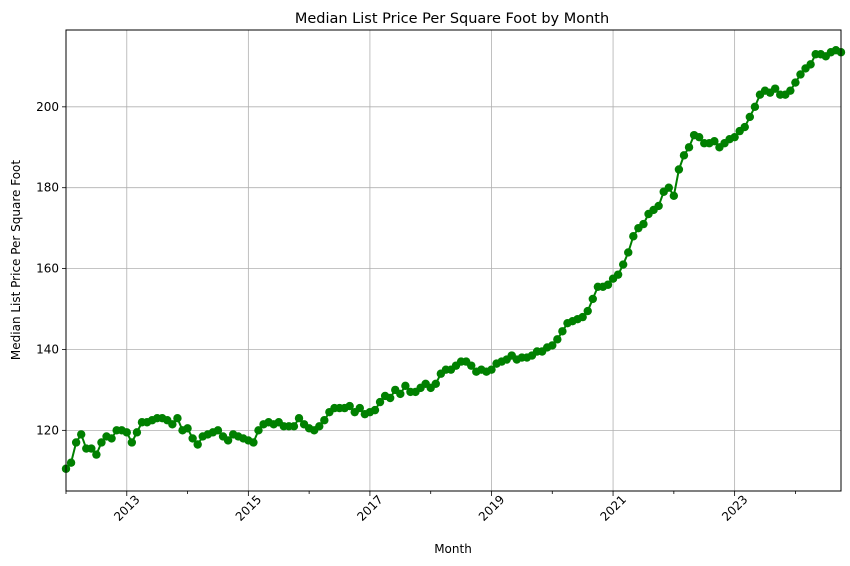  Describe the element at coordinates (47, 188) in the screenshot. I see `y-tick-label: 180` at that location.